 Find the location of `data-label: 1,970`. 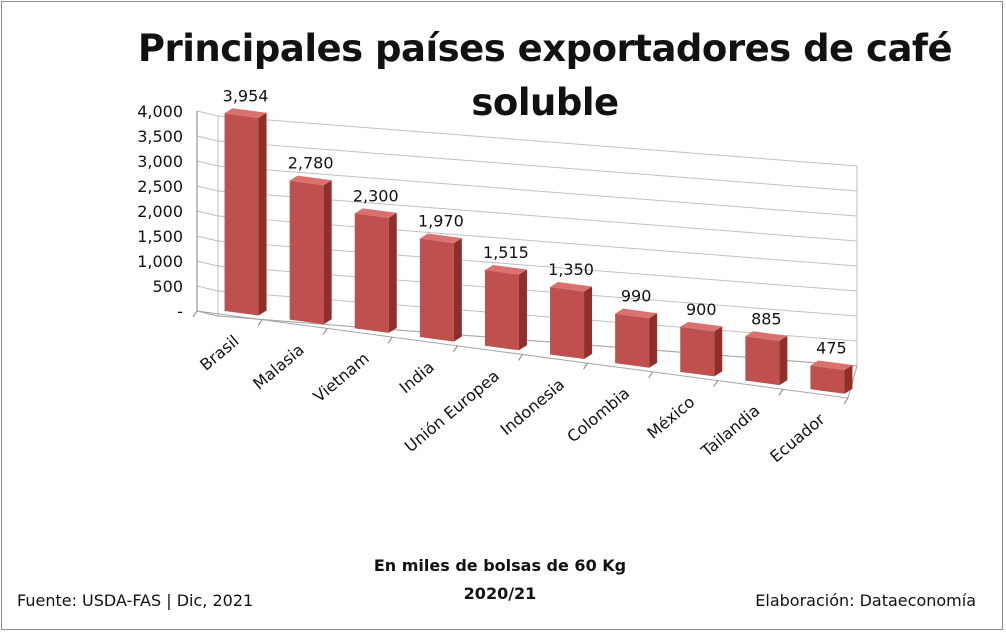

data-label: 1,970 is located at coordinates (441, 221).